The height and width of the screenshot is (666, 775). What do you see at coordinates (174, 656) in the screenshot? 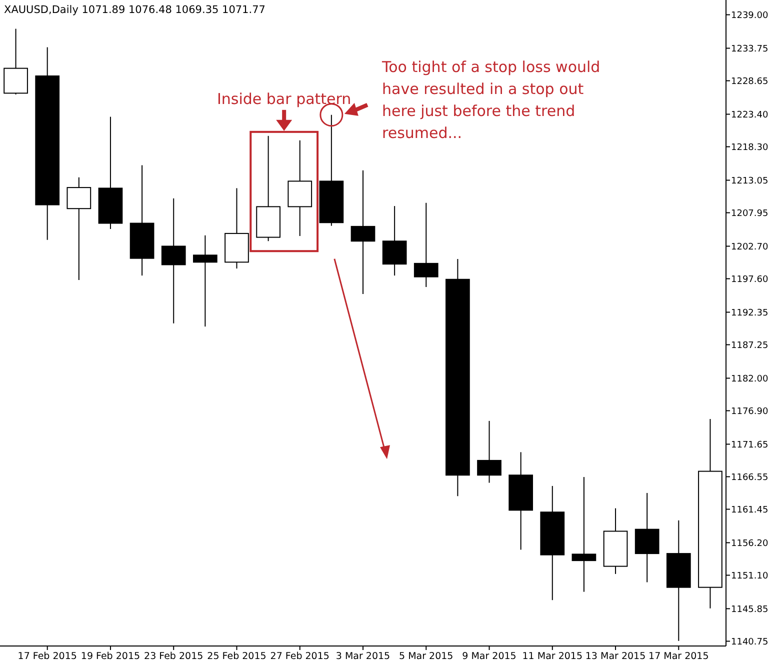
I see `x-tick-label: 23 Feb 2015` at bounding box center [174, 656].